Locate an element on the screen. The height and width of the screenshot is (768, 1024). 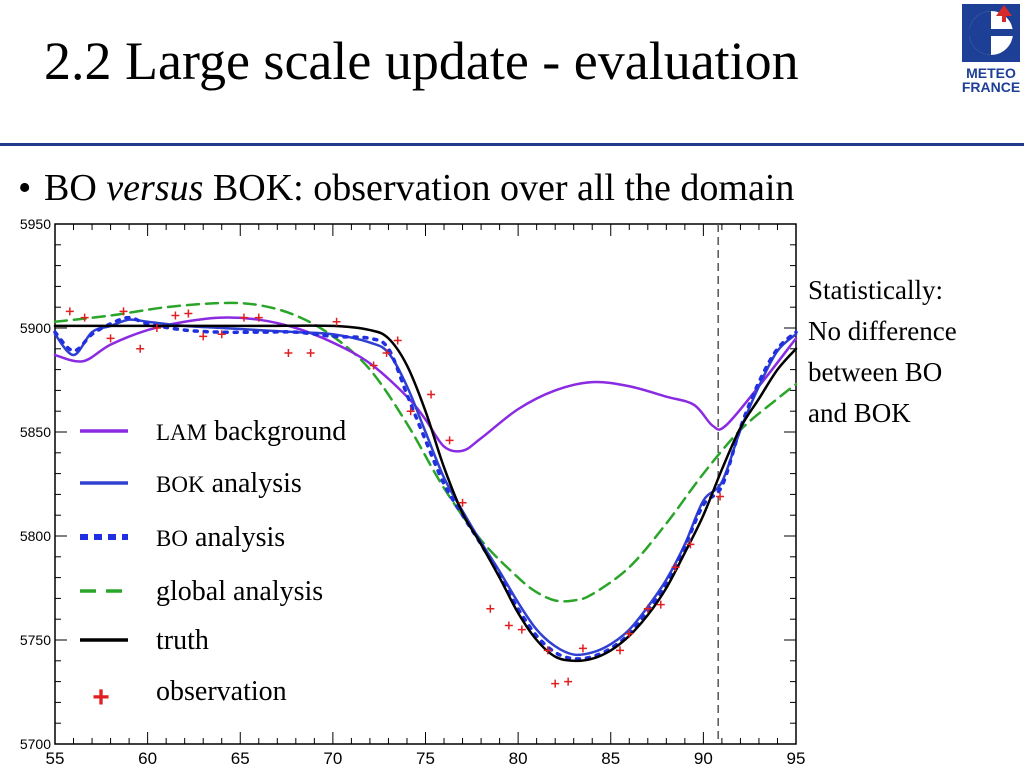
note-line-2: No difference is located at coordinates (882, 331).